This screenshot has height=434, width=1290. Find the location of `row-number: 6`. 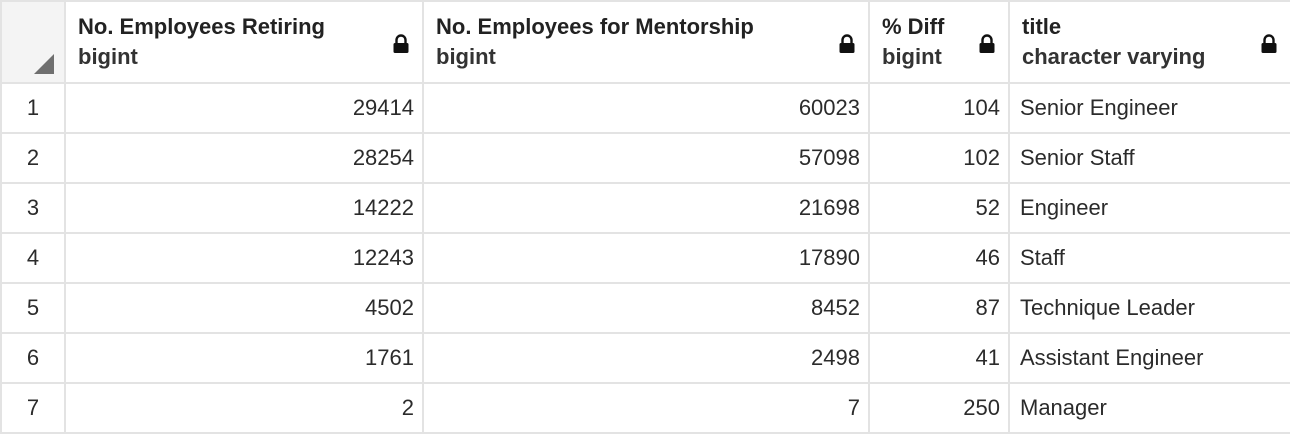

row-number: 6 is located at coordinates (33, 358).